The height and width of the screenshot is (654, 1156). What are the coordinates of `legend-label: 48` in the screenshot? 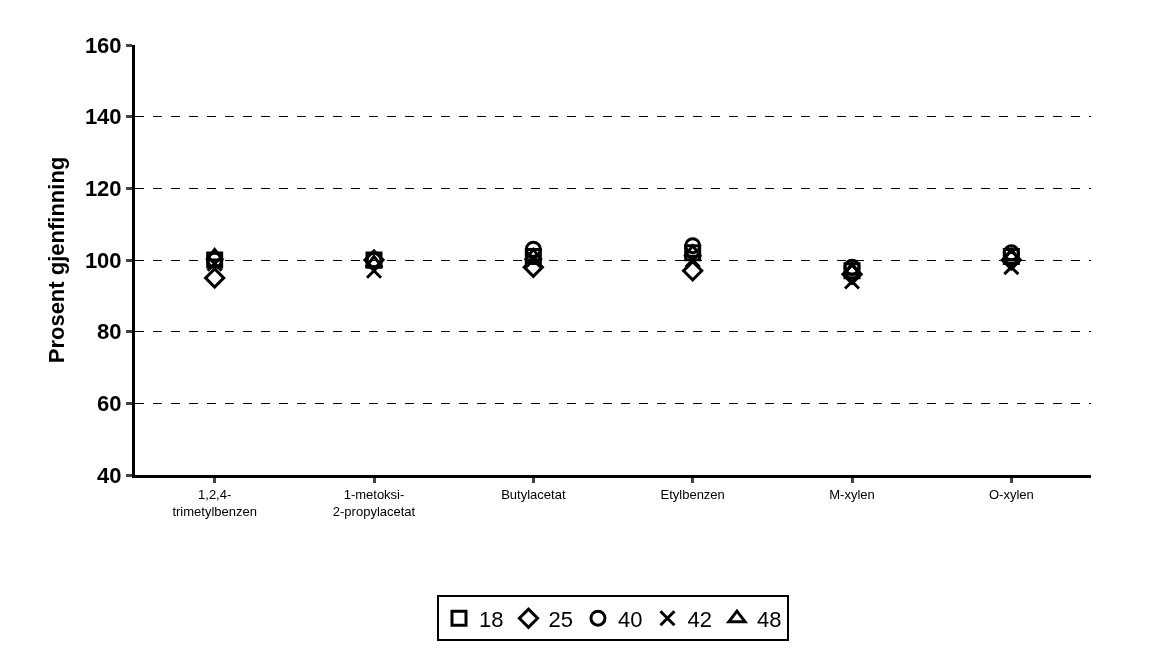 It's located at (769, 619).